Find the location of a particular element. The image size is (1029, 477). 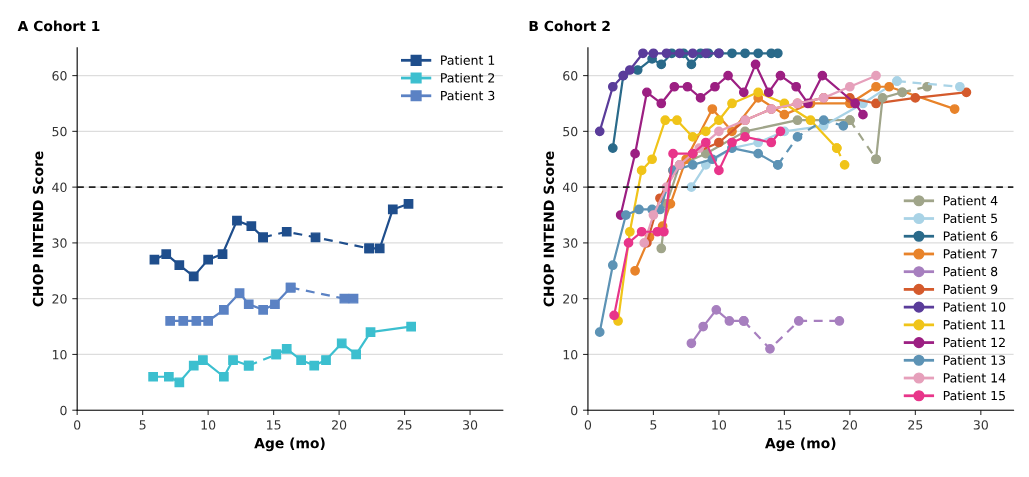

legend-label: Patient 9 is located at coordinates (970, 289).